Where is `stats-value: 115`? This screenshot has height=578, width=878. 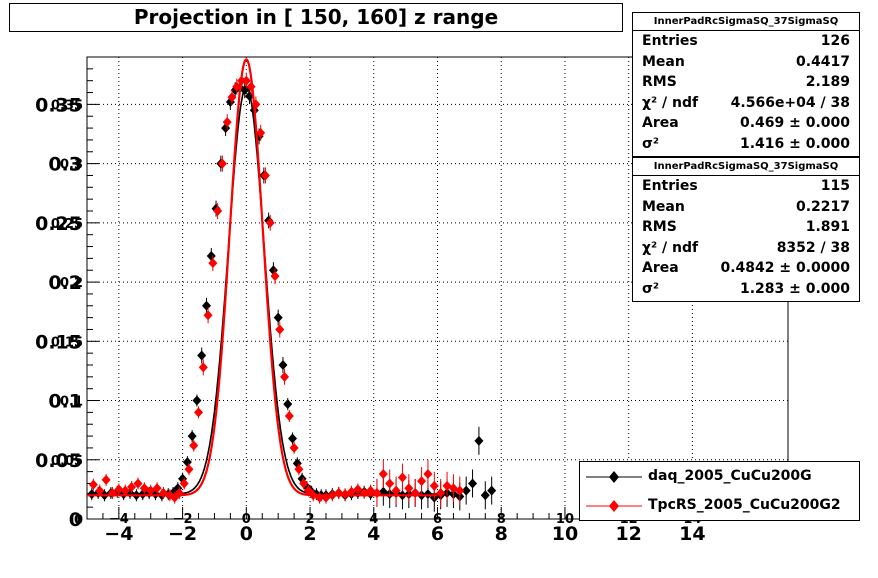
stats-value: 115 is located at coordinates (835, 186).